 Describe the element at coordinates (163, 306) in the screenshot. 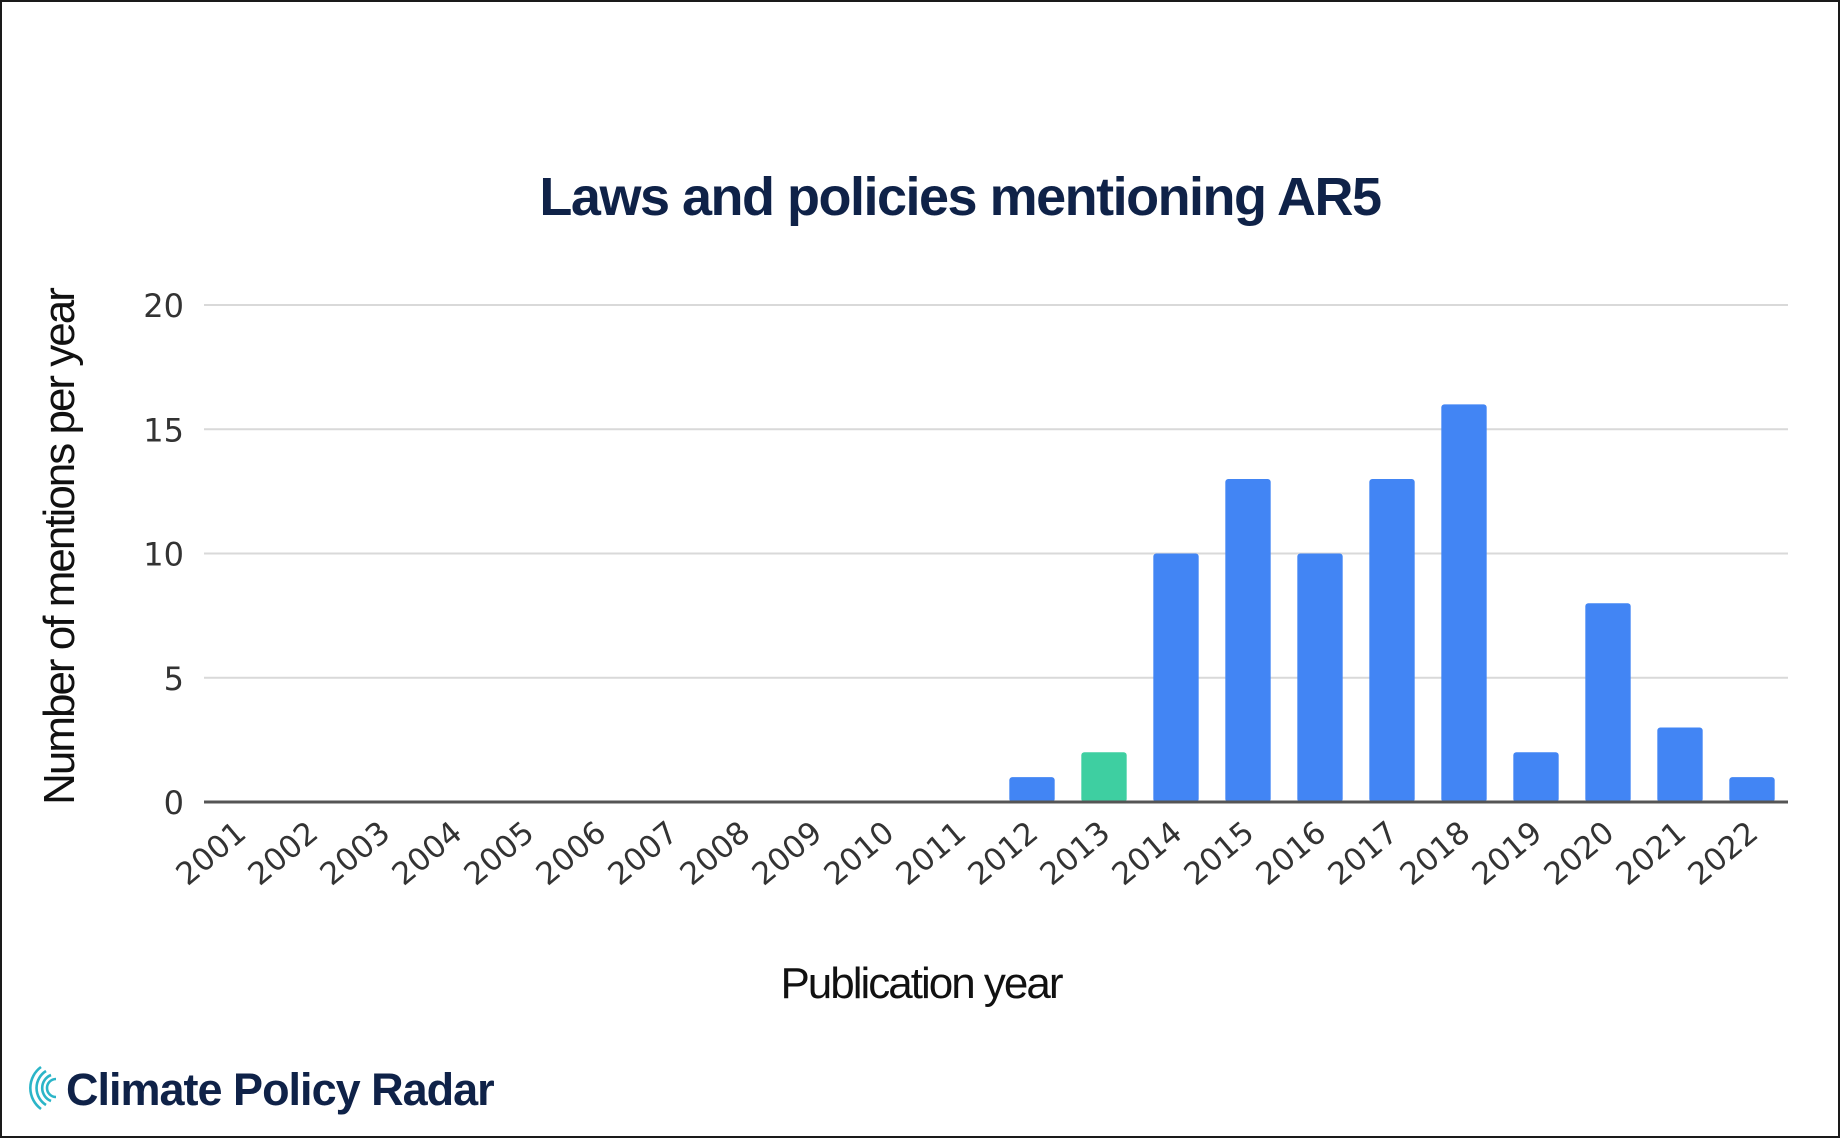

I see `y-tick-label: 20` at that location.